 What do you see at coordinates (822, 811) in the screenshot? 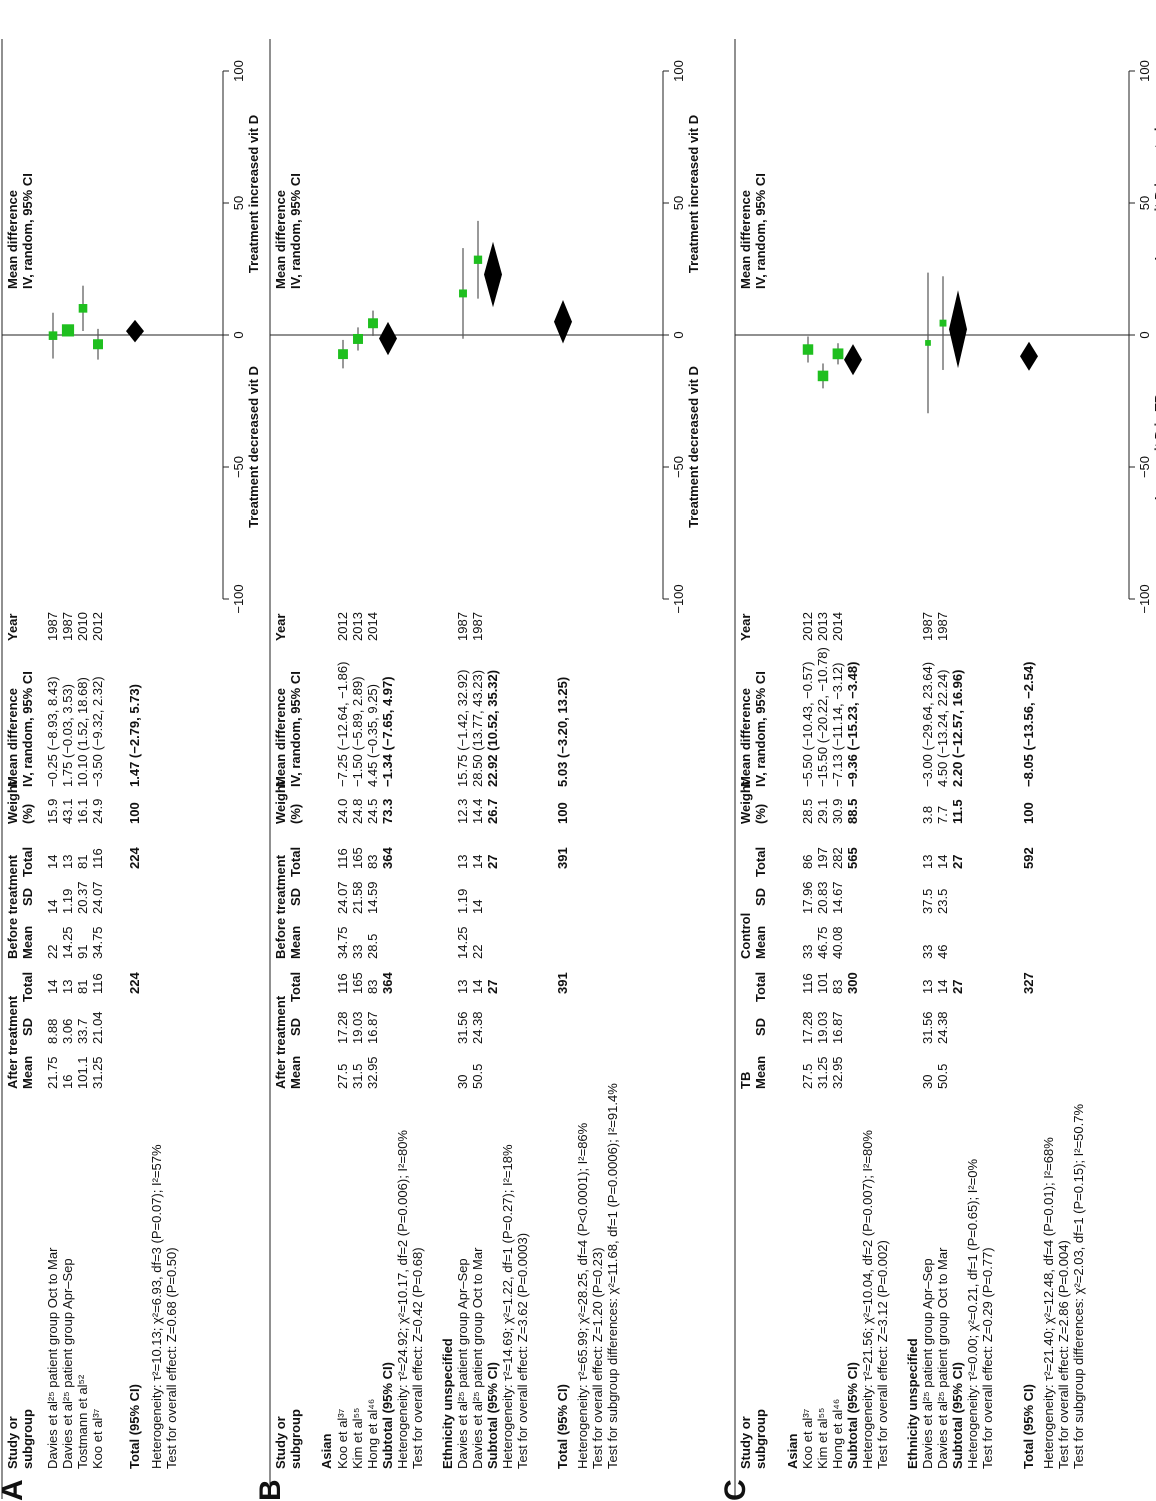
I see `weight-value: 29.1` at bounding box center [822, 811].